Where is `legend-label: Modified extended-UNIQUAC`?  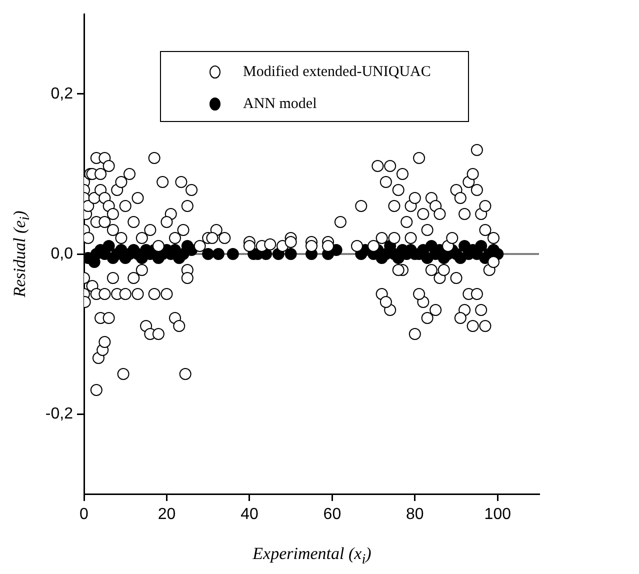 legend-label: Modified extended-UNIQUAC is located at coordinates (337, 72).